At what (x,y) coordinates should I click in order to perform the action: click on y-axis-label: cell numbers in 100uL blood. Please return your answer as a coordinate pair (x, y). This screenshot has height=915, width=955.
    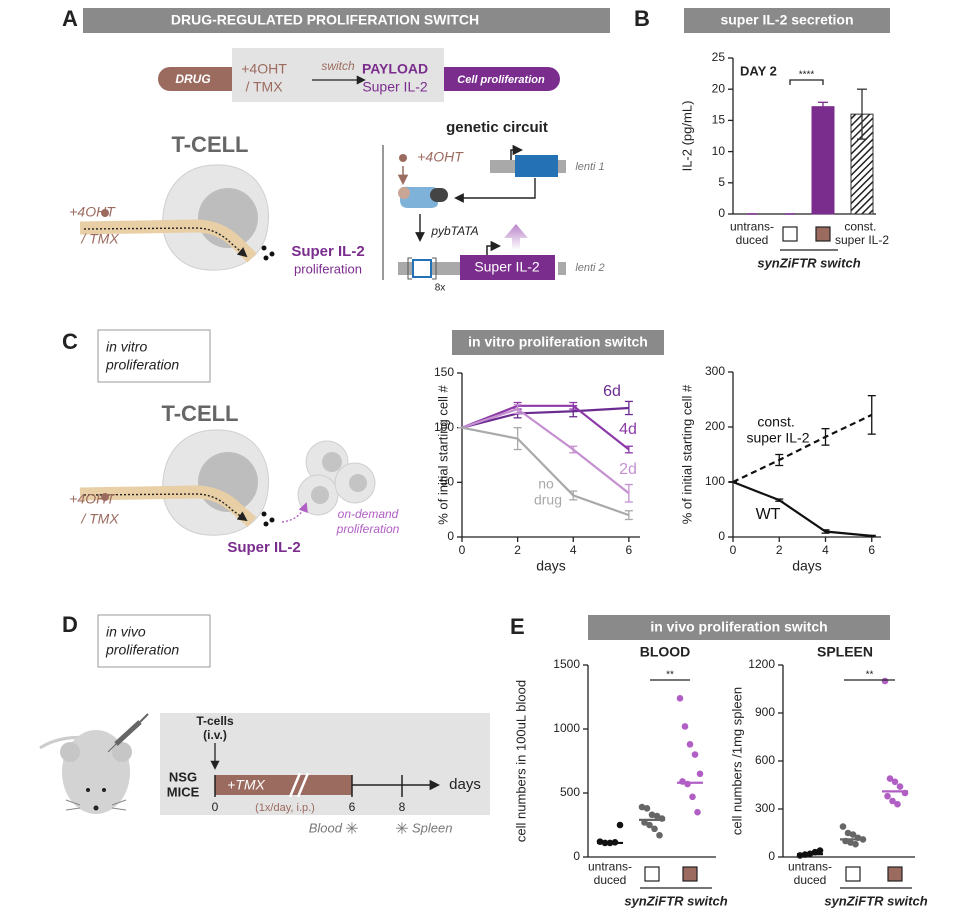
    Looking at the image, I should click on (520, 761).